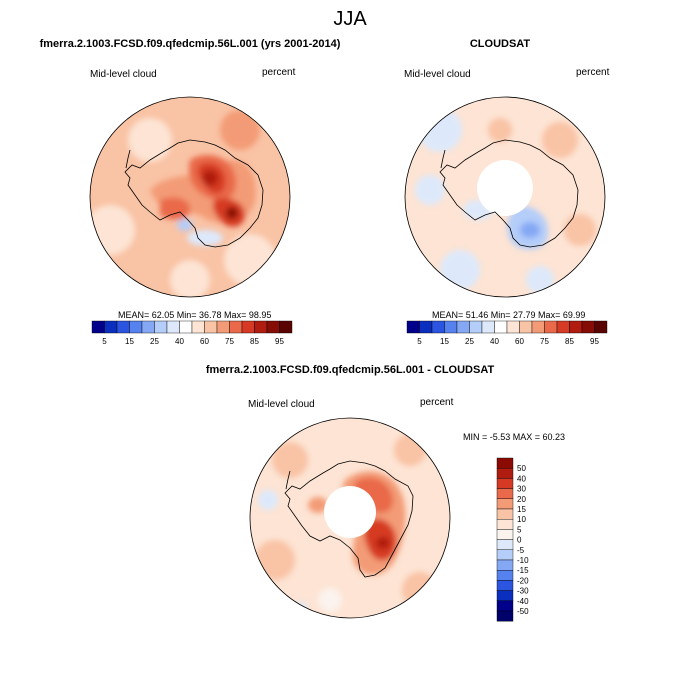 The width and height of the screenshot is (700, 700). Describe the element at coordinates (523, 601) in the screenshot. I see `colorbar-tick-label: -40` at that location.